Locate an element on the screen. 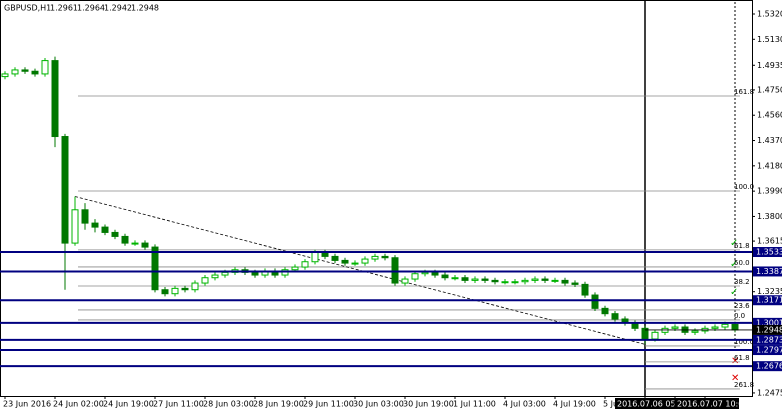 The width and height of the screenshot is (782, 411). x-tick-label: 24 Jun 02:00 is located at coordinates (78, 404).